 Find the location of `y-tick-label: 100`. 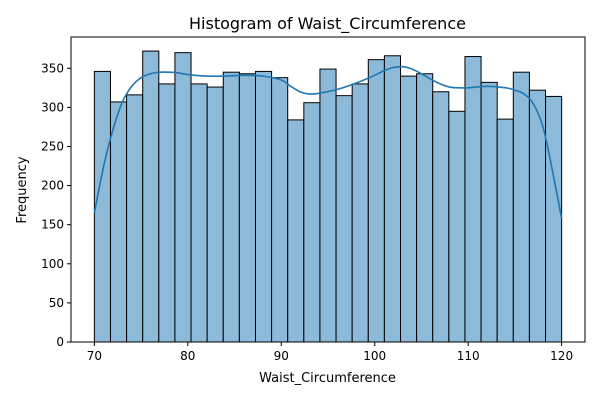

y-tick-label: 100 is located at coordinates (52, 264).